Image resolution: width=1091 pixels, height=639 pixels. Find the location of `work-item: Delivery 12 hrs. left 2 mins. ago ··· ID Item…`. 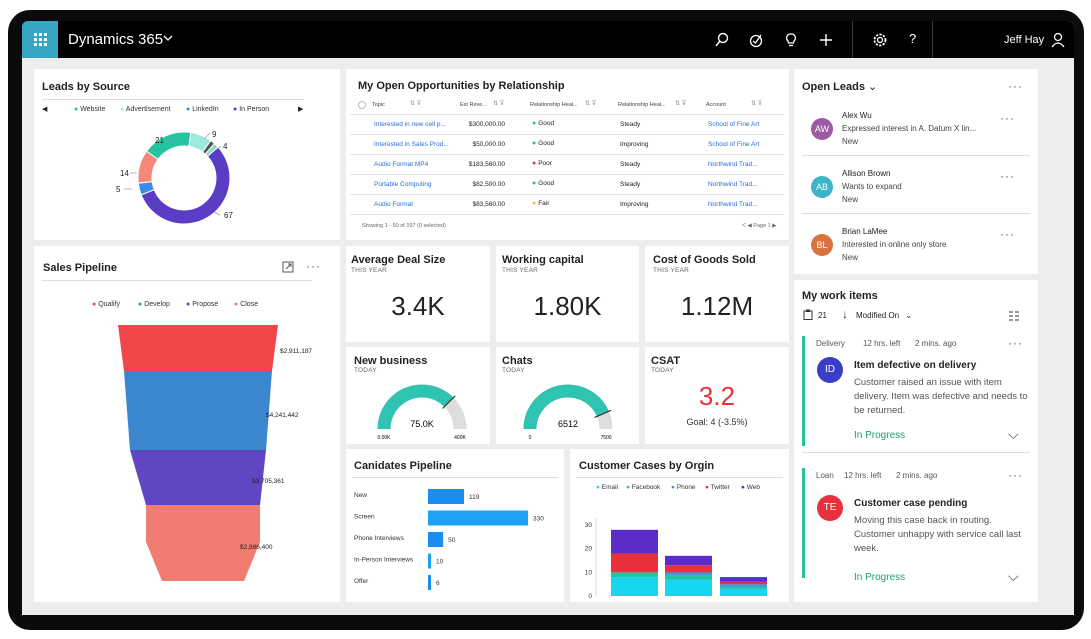

work-item: Delivery 12 hrs. left 2 mins. ago ··· ID Item… is located at coordinates (916, 392).